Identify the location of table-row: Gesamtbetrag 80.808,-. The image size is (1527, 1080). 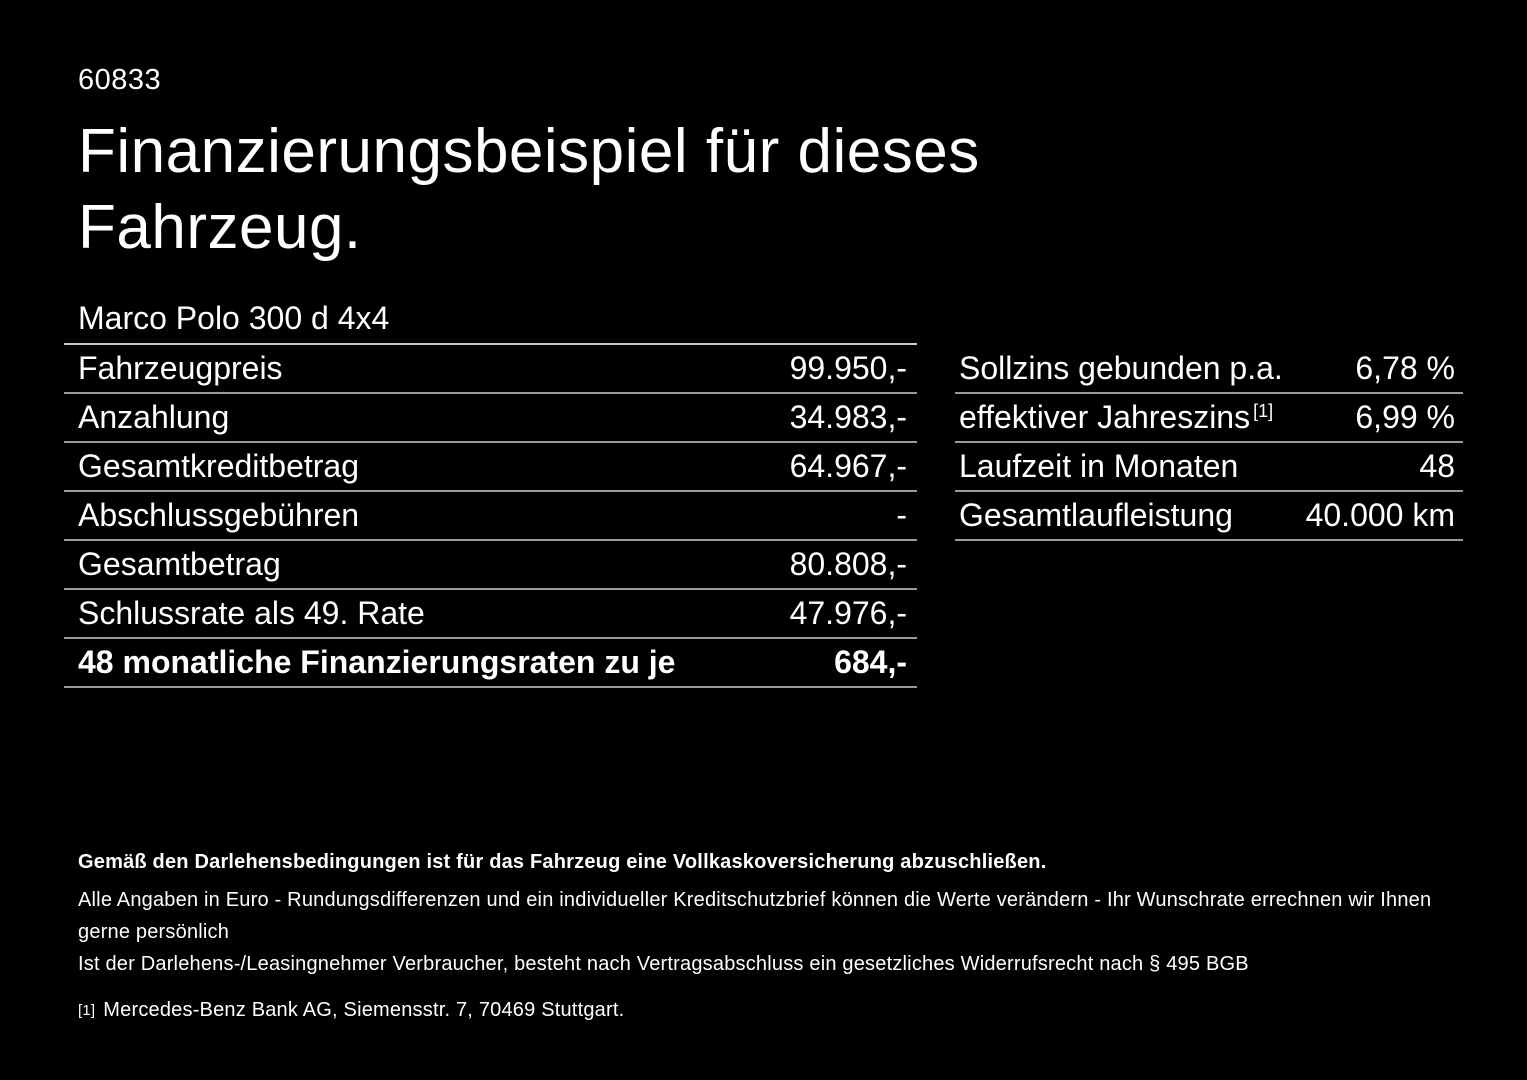
(490, 565).